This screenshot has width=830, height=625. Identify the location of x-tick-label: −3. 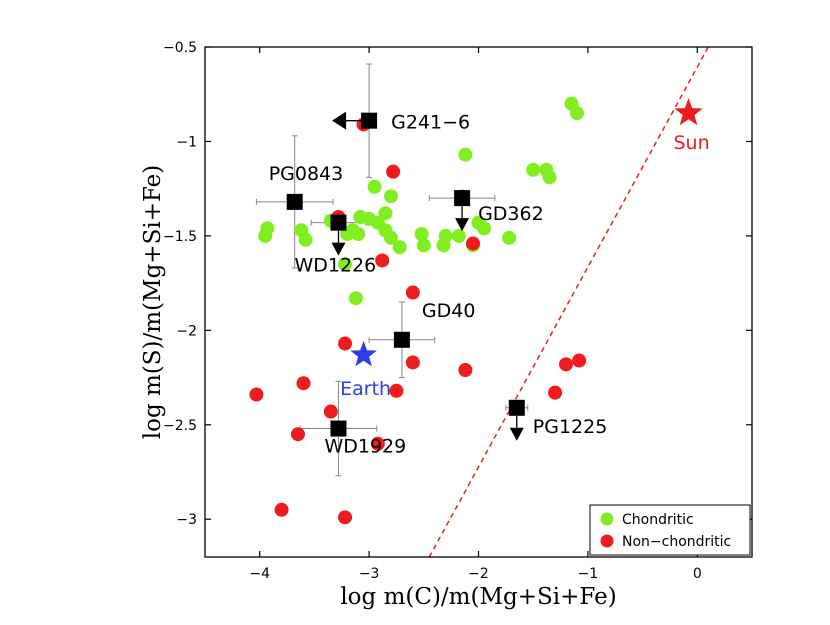
(369, 574).